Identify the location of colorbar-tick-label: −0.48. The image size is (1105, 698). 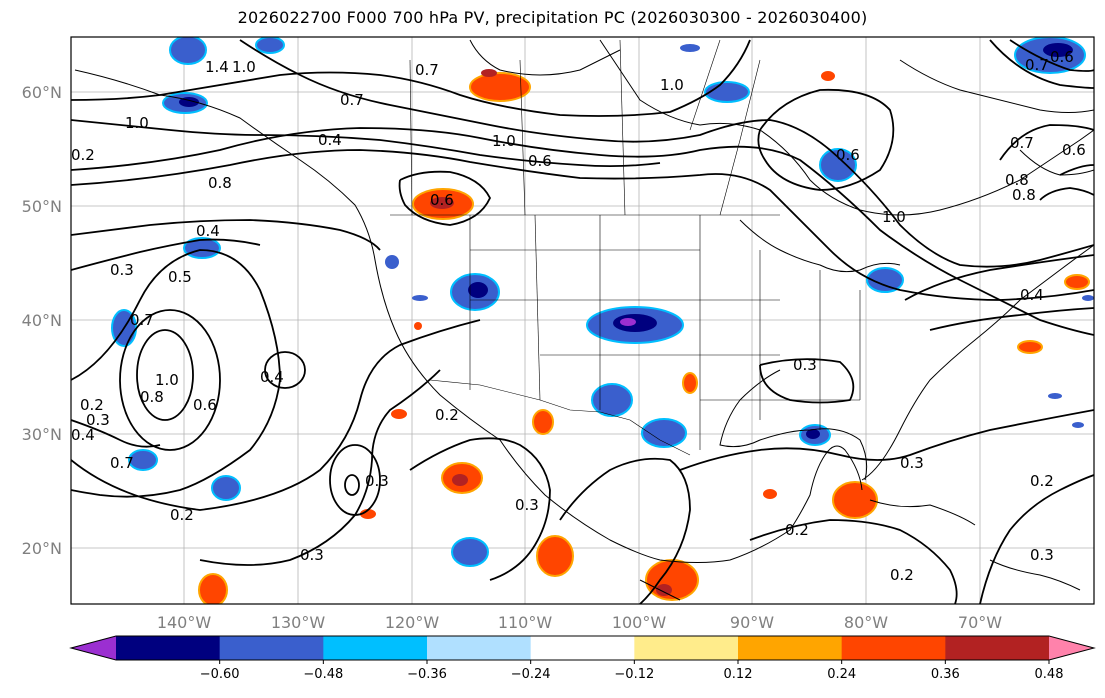
(323, 674).